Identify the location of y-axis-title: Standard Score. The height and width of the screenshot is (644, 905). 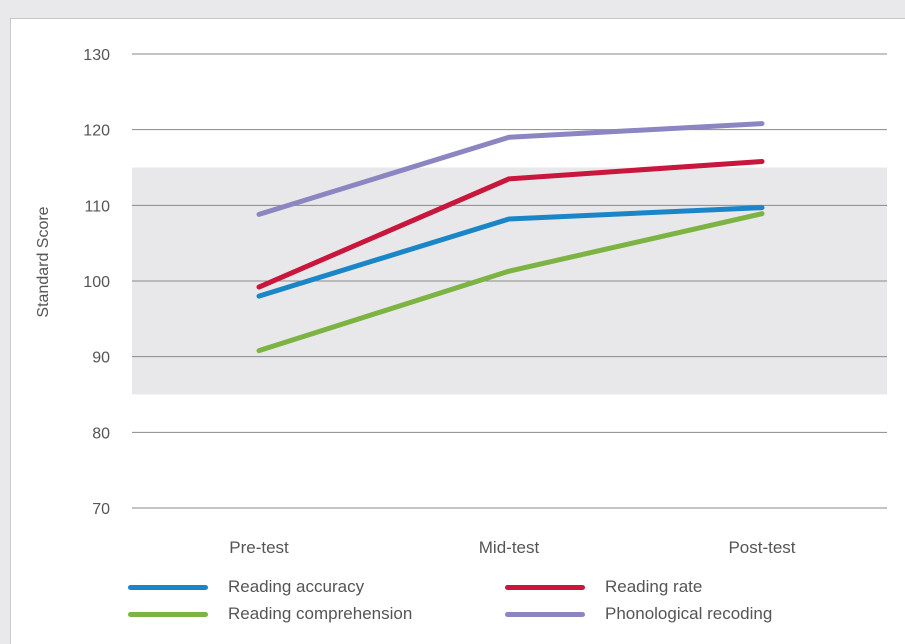
(43, 261).